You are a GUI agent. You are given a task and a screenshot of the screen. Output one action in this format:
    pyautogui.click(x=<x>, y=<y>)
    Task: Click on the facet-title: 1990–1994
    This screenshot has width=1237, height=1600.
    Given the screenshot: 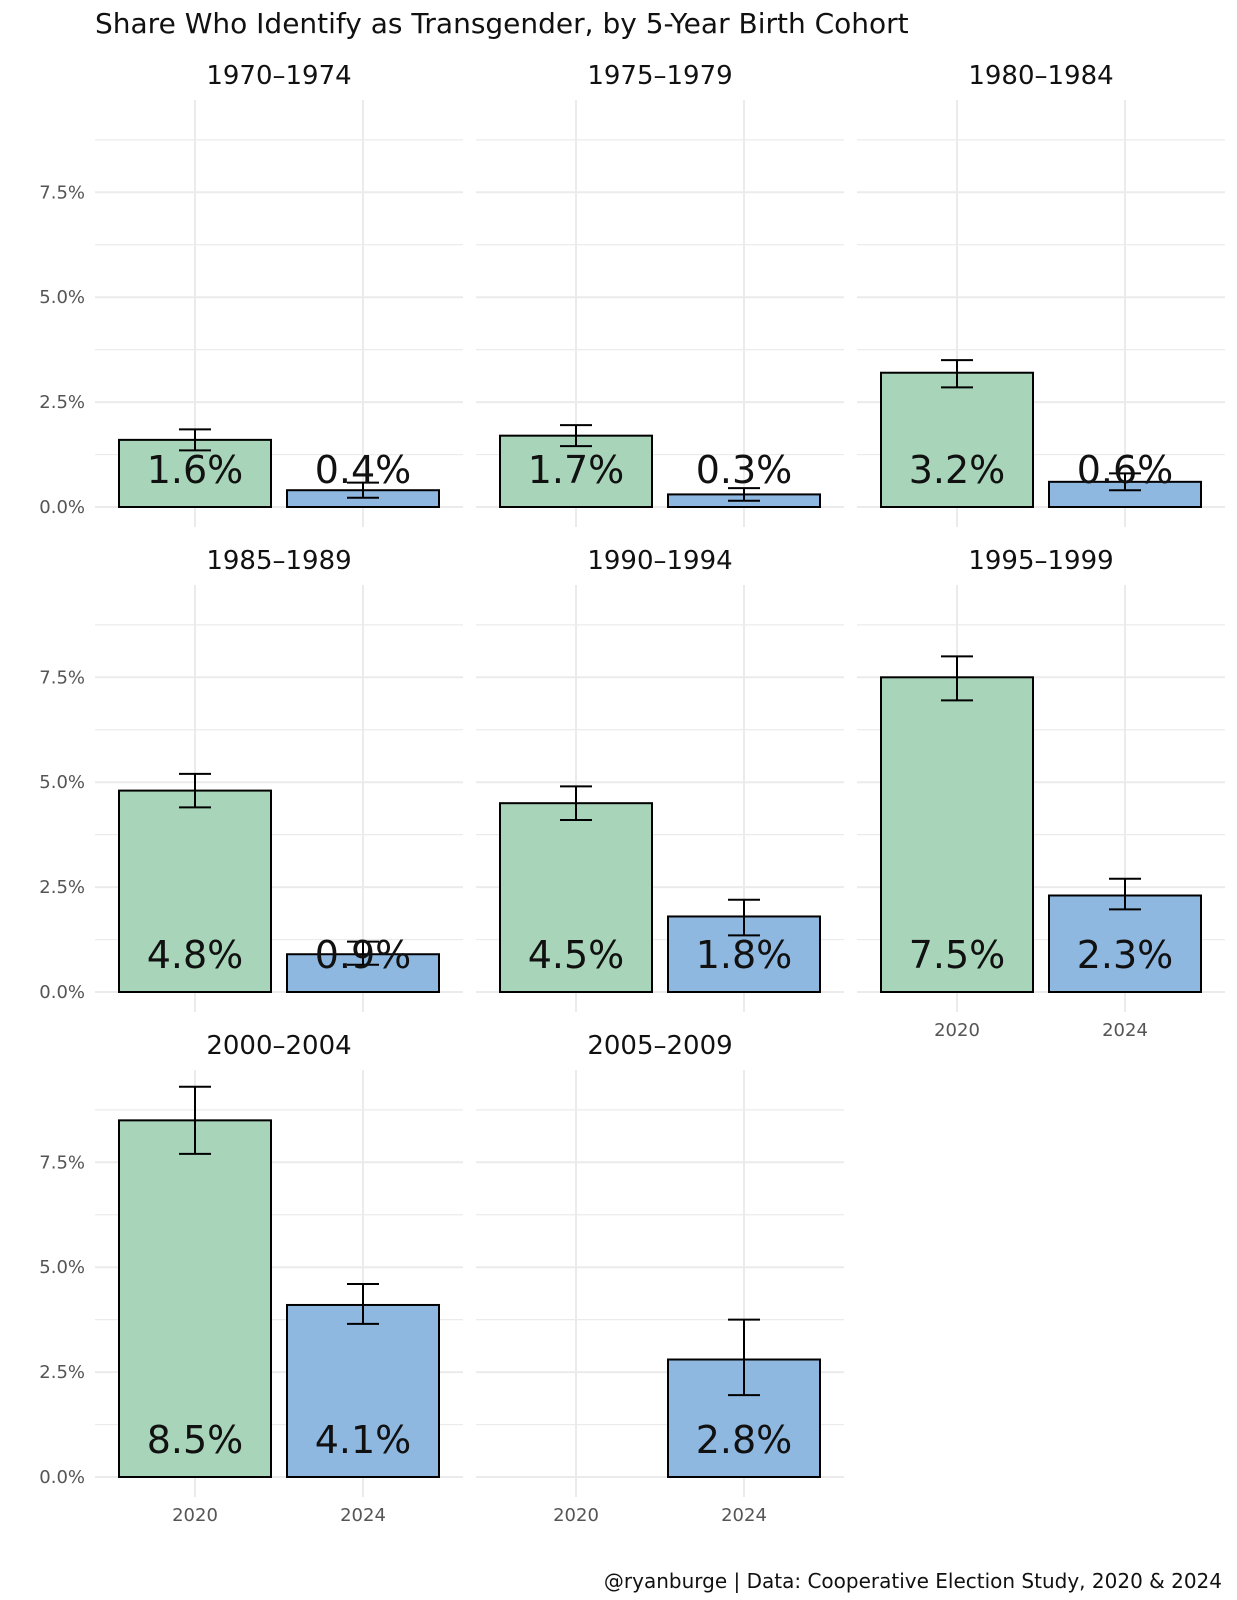 What is the action you would take?
    pyautogui.click(x=659, y=561)
    